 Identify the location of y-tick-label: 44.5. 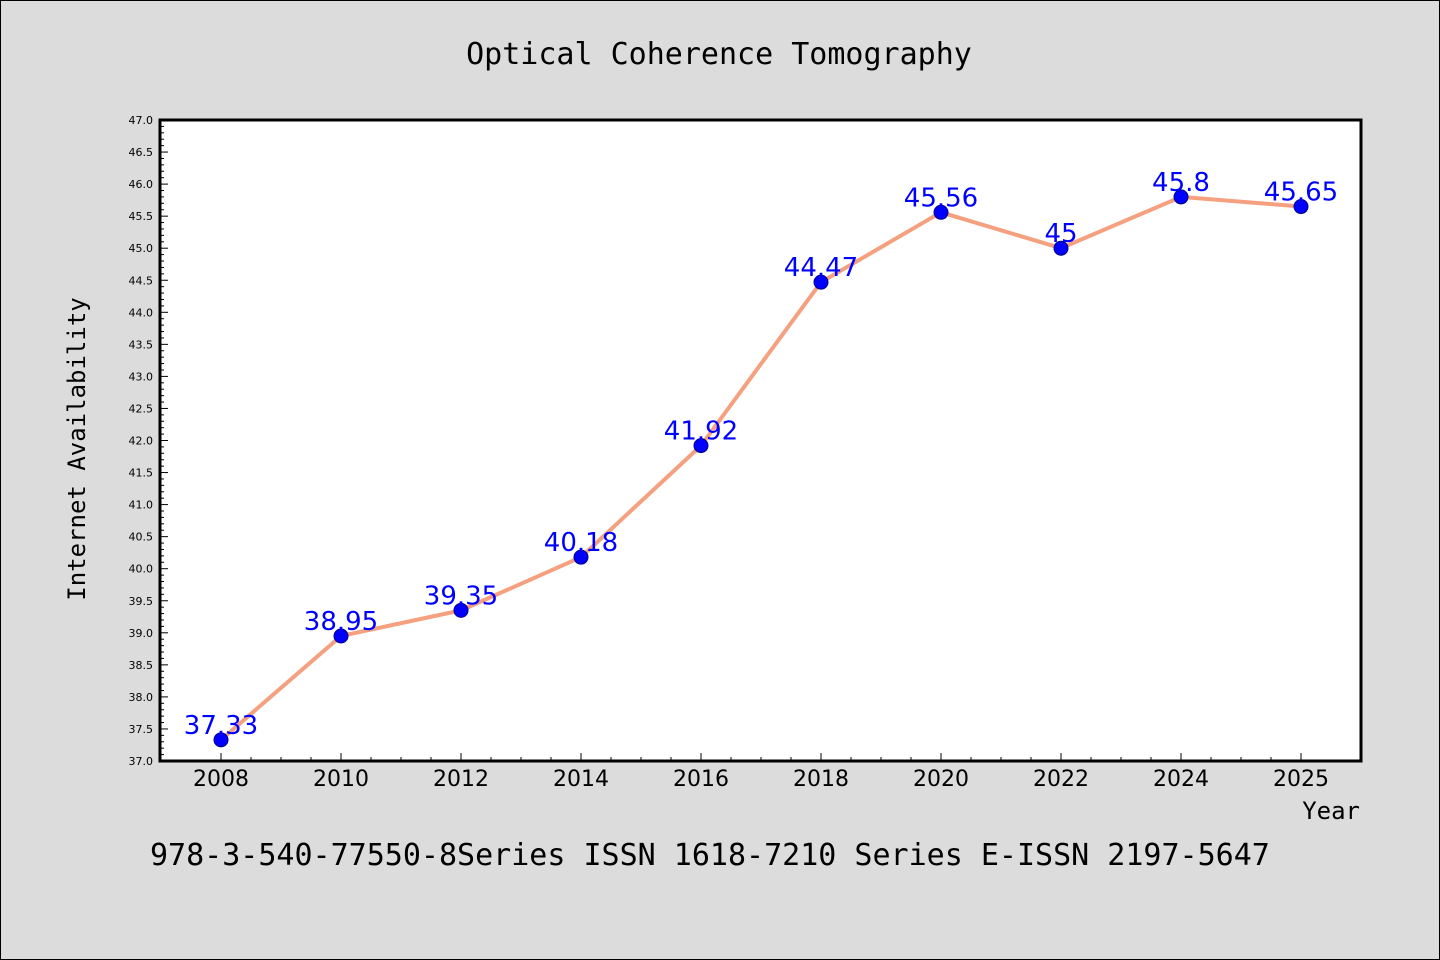
(141, 280).